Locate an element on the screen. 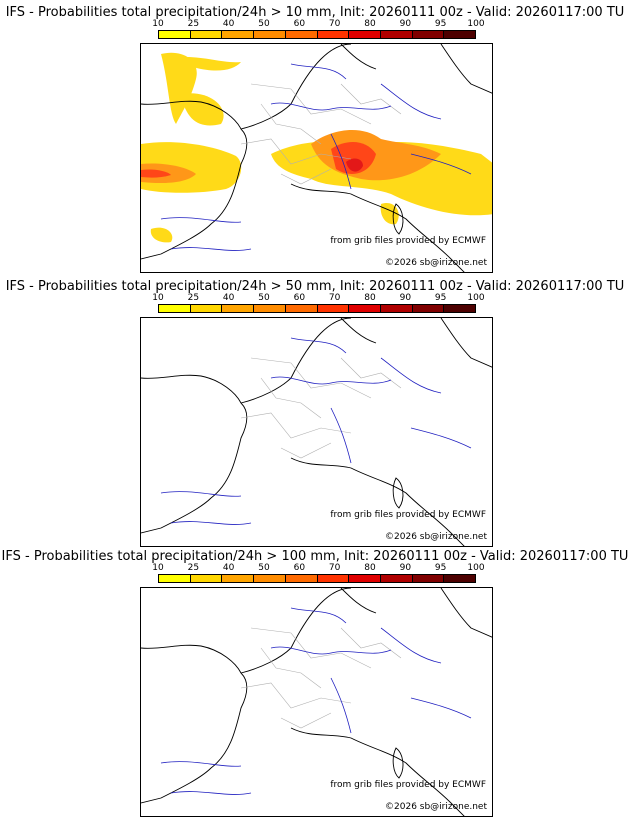 This screenshot has width=630, height=828. probability-shading is located at coordinates (316, 147).